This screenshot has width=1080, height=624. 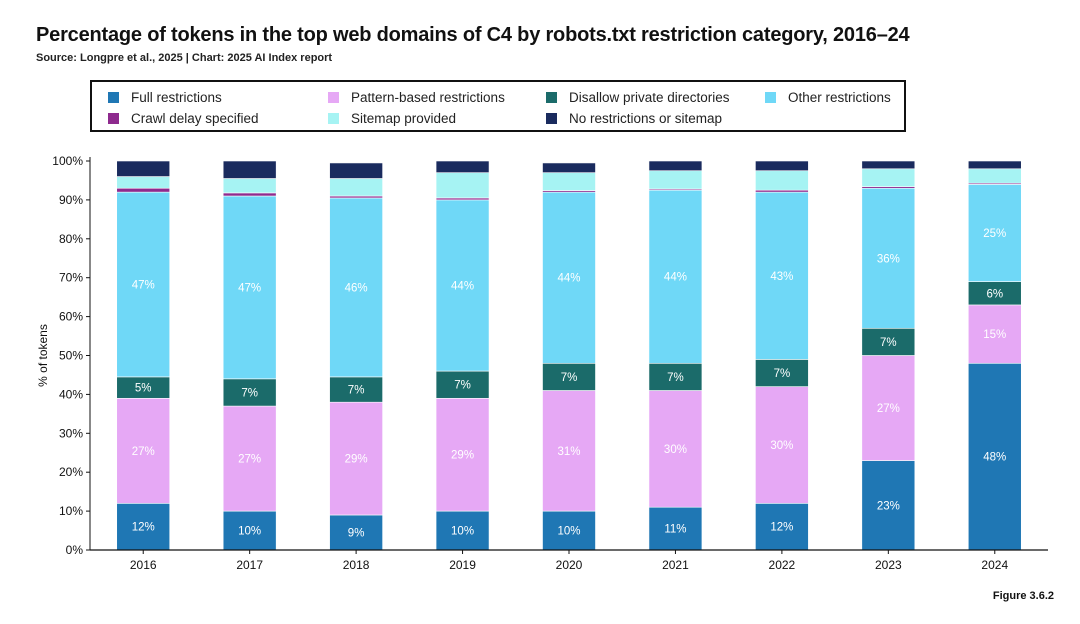 I want to click on y-tick-label: 20%, so click(x=71, y=472).